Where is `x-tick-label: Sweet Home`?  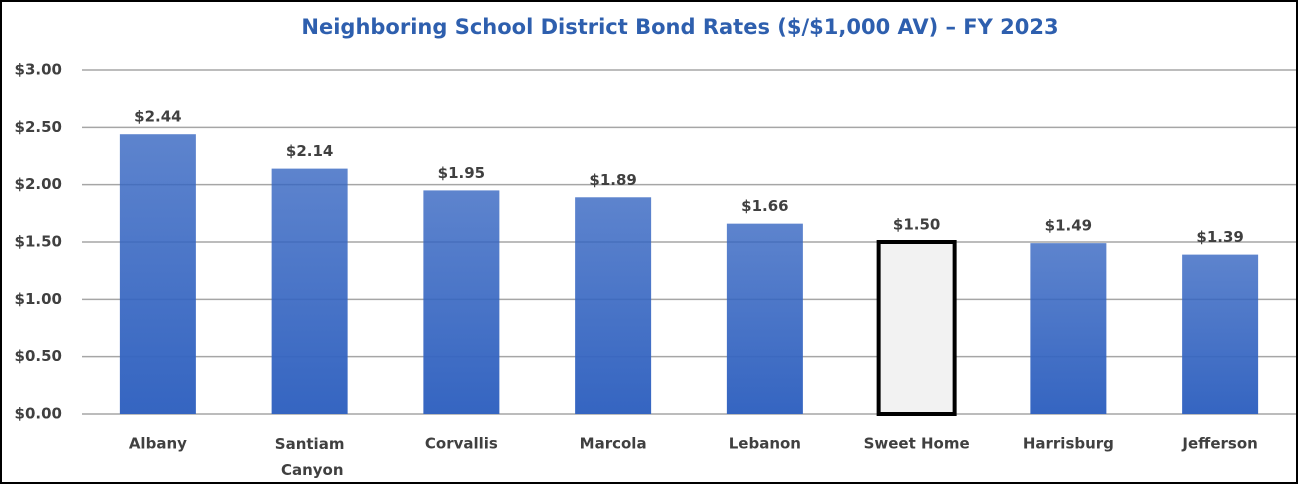
x-tick-label: Sweet Home is located at coordinates (917, 444).